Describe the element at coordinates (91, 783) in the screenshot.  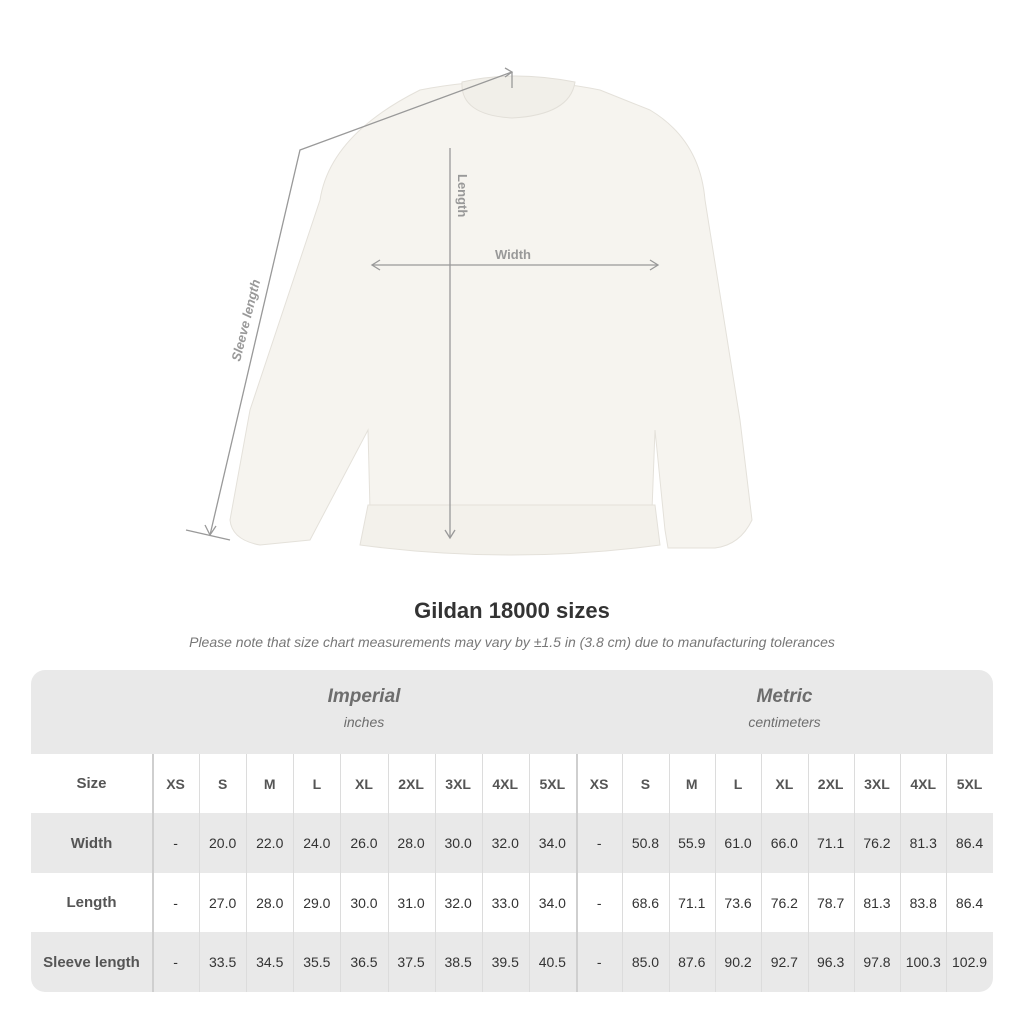
I see `size-header: Size` at that location.